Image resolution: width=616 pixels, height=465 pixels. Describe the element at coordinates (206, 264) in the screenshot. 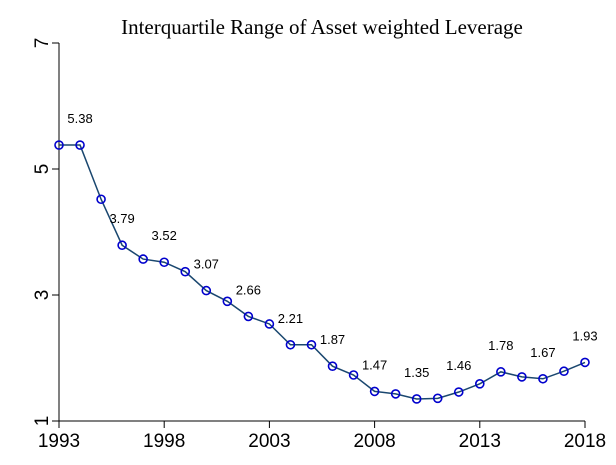

I see `data-label: 3.07` at that location.